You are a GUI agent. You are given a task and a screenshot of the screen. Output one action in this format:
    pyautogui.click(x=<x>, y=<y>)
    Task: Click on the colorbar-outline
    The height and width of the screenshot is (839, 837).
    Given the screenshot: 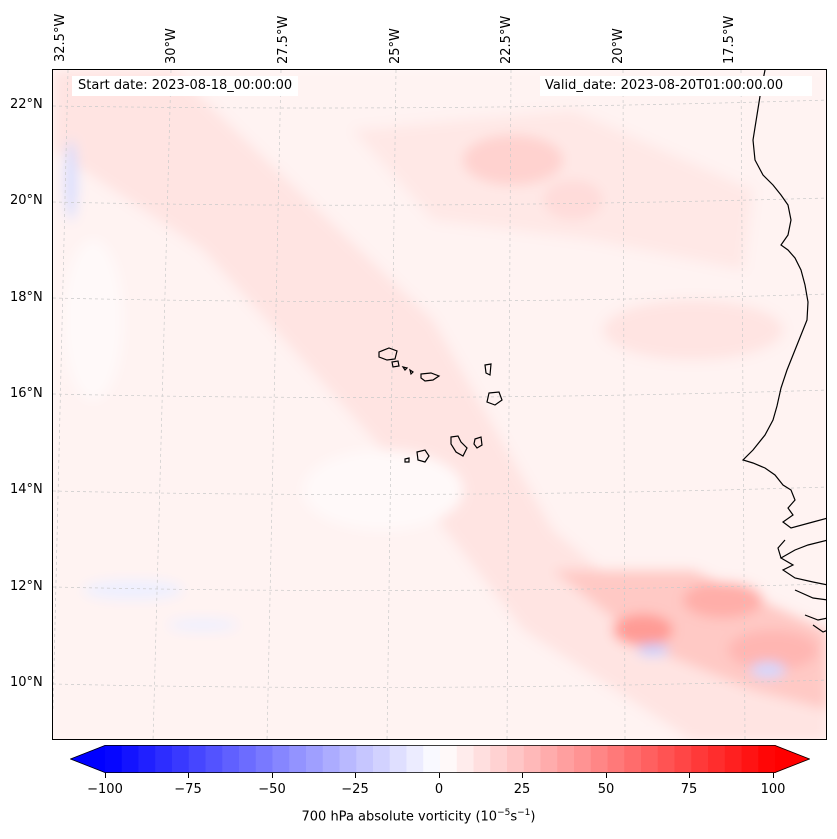 What is the action you would take?
    pyautogui.click(x=440, y=759)
    